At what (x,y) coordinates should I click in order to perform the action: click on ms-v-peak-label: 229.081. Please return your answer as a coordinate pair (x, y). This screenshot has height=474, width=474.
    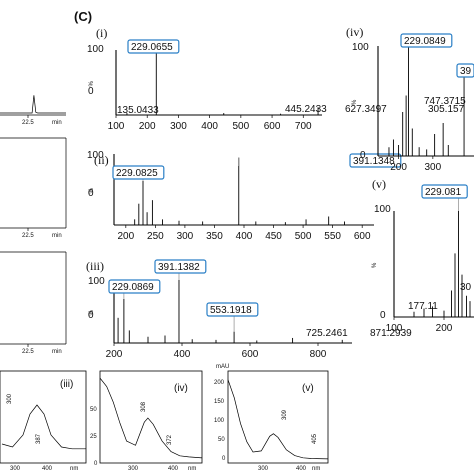
    Looking at the image, I should click on (443, 192).